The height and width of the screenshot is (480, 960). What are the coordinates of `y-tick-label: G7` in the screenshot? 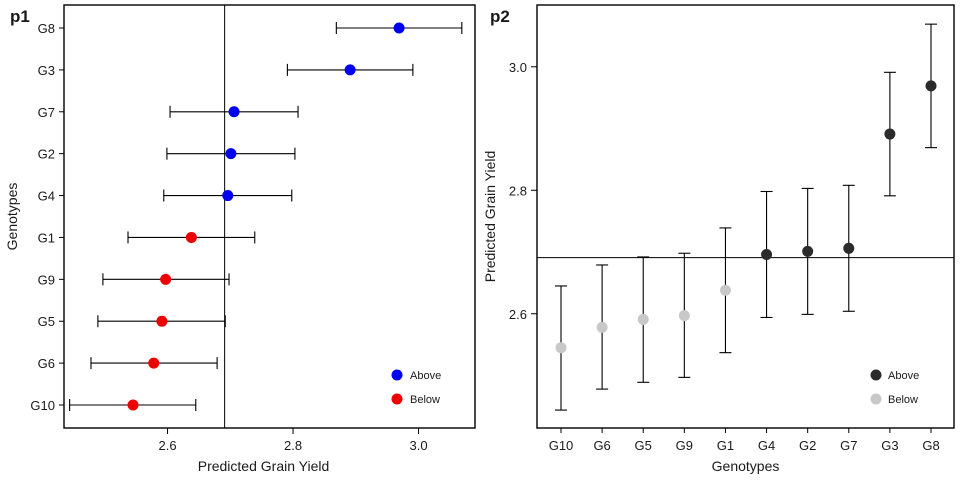 It's located at (46, 112).